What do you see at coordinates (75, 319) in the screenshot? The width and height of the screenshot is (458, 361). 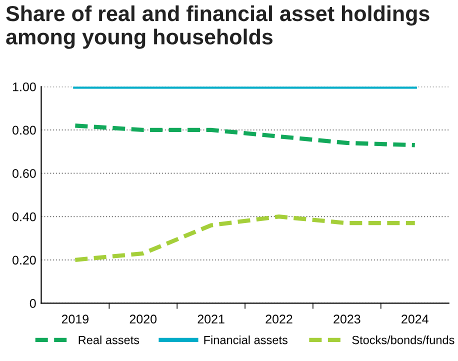 I see `x-tick-label: 2019` at bounding box center [75, 319].